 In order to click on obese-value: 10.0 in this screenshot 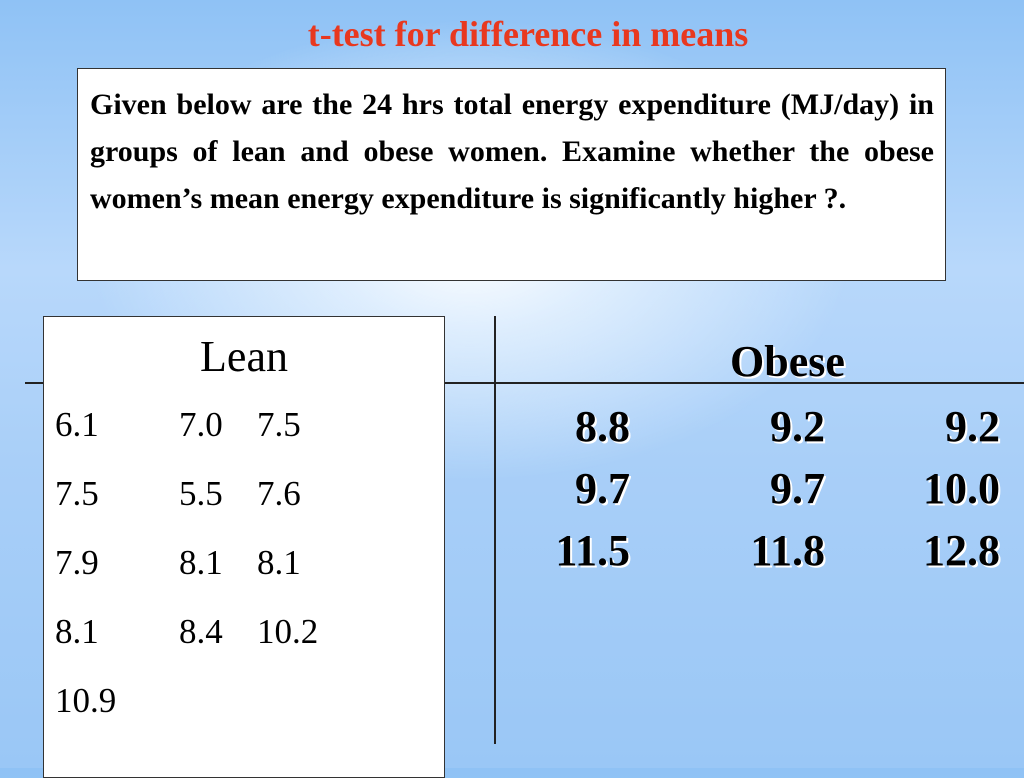, I will do `click(961, 488)`.